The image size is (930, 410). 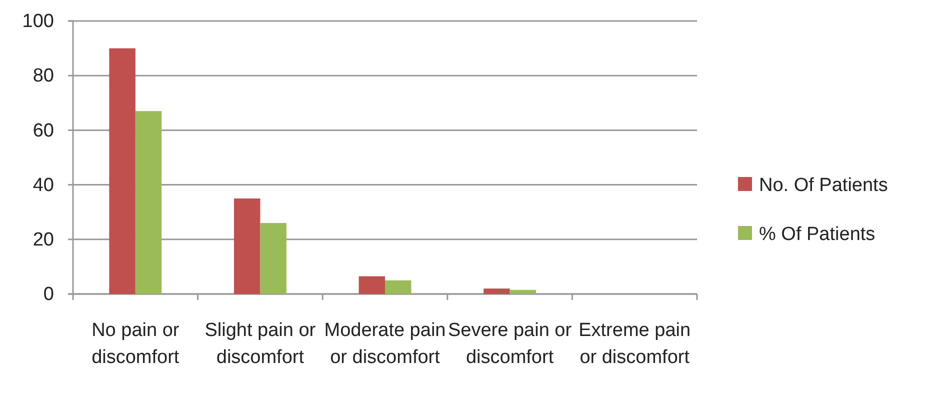 What do you see at coordinates (510, 344) in the screenshot?
I see `x-tick-label: Severe pain or discomfort` at bounding box center [510, 344].